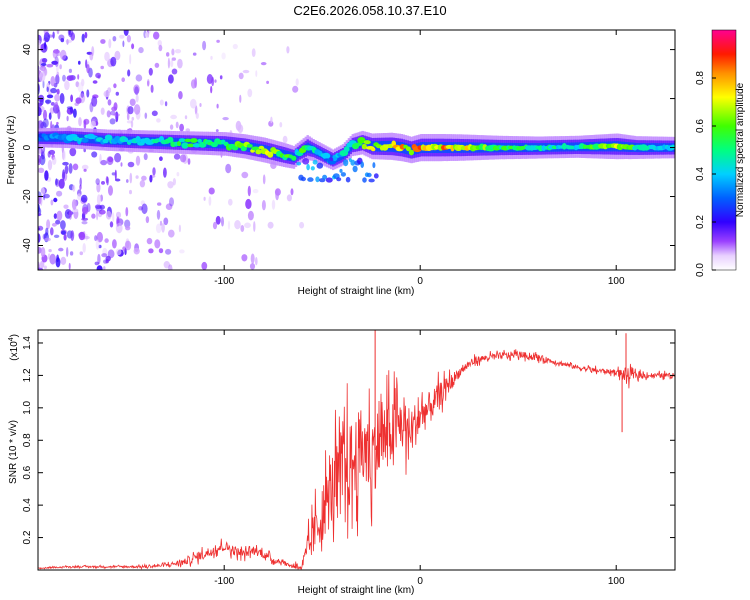  I want to click on spectrogram-x-axis-label: Height of straight line (km), so click(356, 291).